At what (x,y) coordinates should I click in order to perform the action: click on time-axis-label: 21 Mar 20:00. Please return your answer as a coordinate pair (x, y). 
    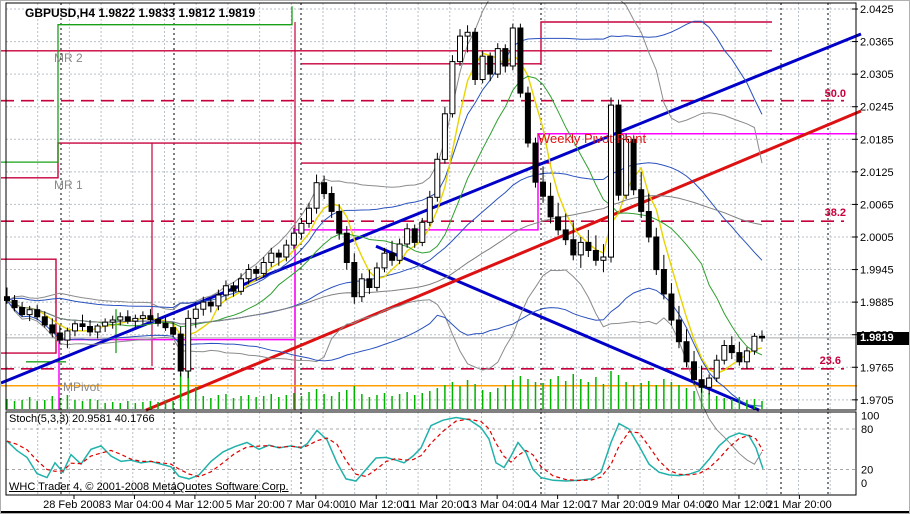
    Looking at the image, I should click on (799, 505).